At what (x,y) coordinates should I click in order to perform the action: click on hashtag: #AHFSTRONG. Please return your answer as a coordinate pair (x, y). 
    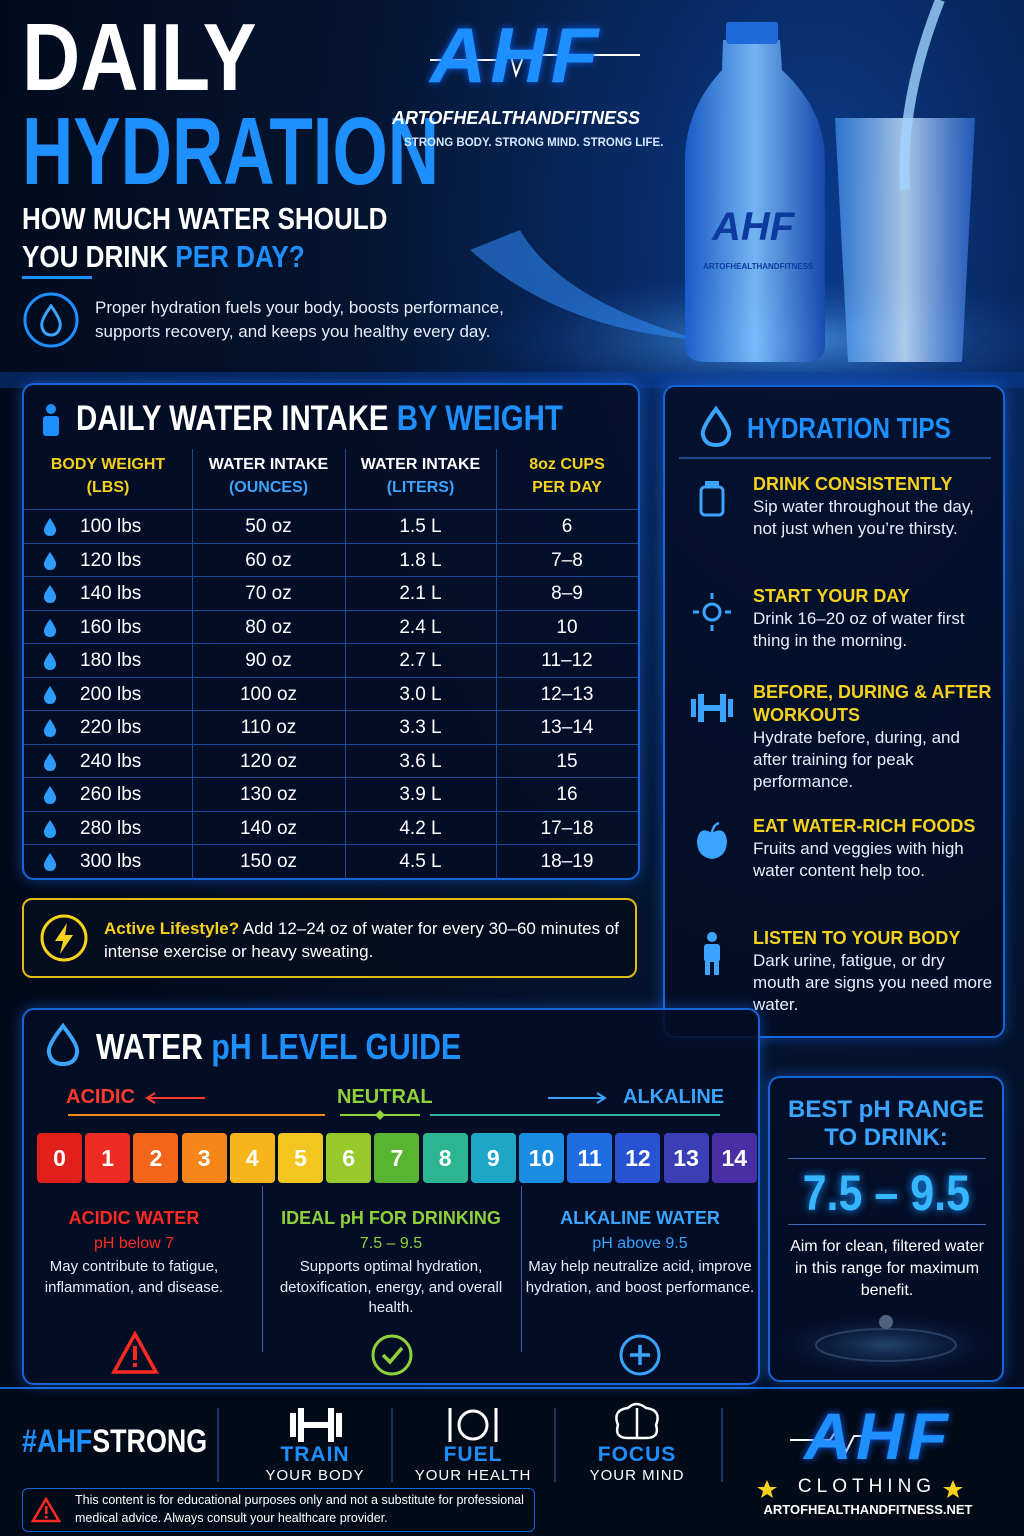
    Looking at the image, I should click on (132, 1441).